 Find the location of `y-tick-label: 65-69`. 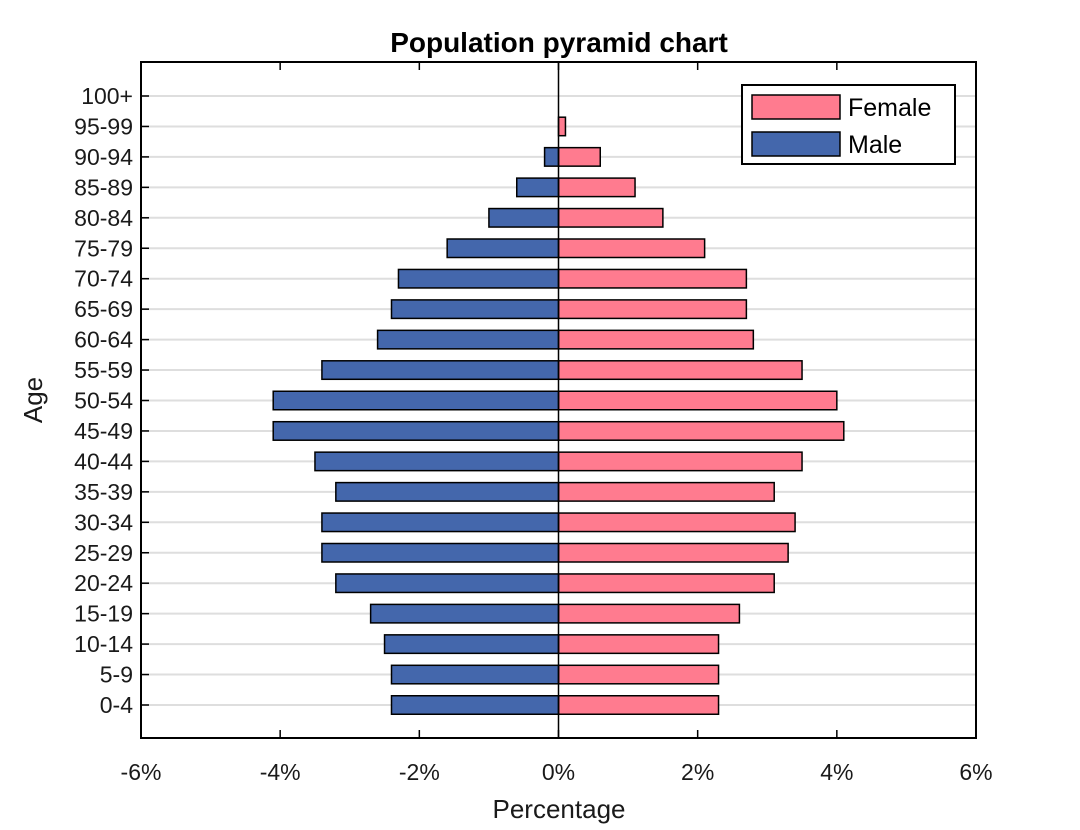

y-tick-label: 65-69 is located at coordinates (103, 309).